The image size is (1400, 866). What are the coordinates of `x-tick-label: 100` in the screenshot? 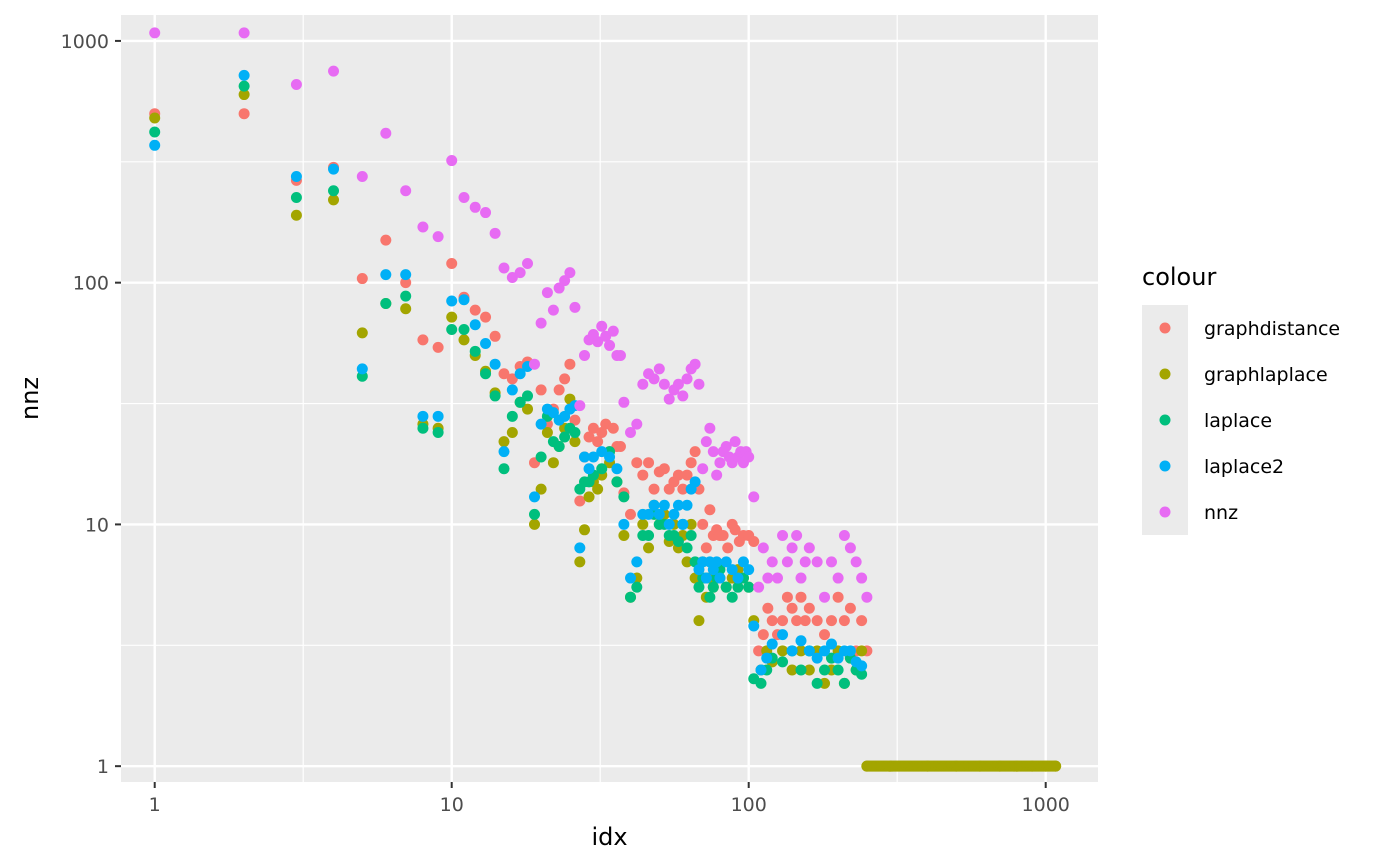 It's located at (749, 805).